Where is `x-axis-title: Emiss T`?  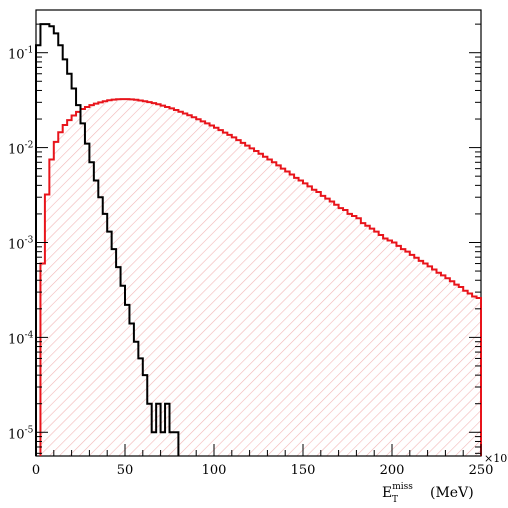
x-axis-title: Emiss T is located at coordinates (397, 493).